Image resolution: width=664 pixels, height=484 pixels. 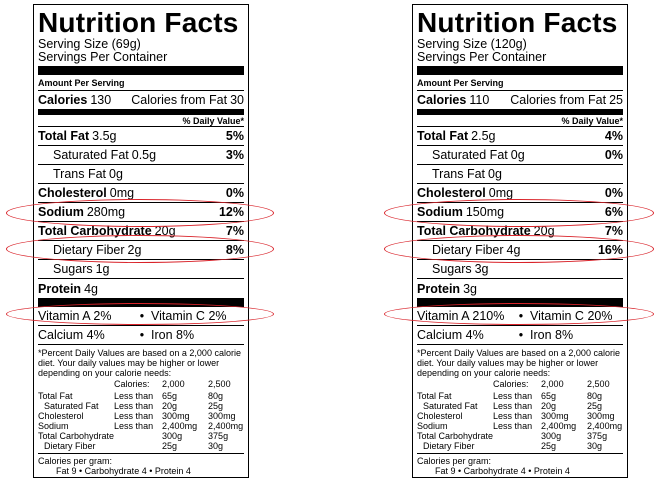 What do you see at coordinates (520, 112) in the screenshot?
I see `divider-medium` at bounding box center [520, 112].